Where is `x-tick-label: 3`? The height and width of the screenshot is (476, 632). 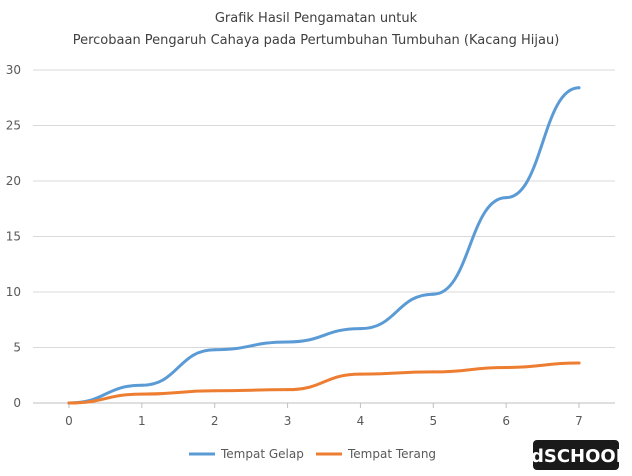 x-tick-label: 3 is located at coordinates (288, 421).